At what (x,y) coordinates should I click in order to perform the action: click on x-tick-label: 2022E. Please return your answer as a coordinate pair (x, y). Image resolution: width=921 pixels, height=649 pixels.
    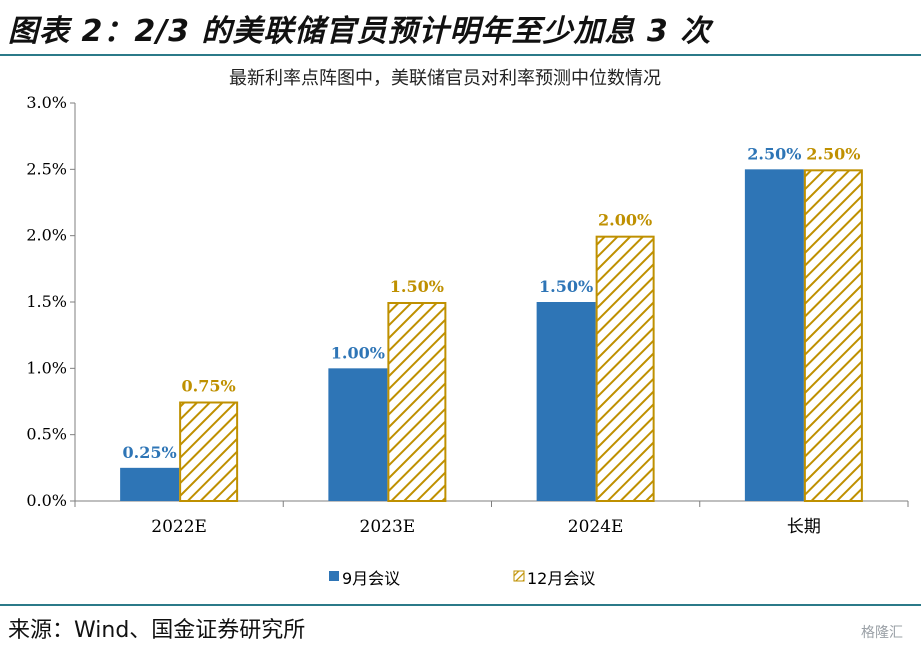
    Looking at the image, I should click on (179, 527).